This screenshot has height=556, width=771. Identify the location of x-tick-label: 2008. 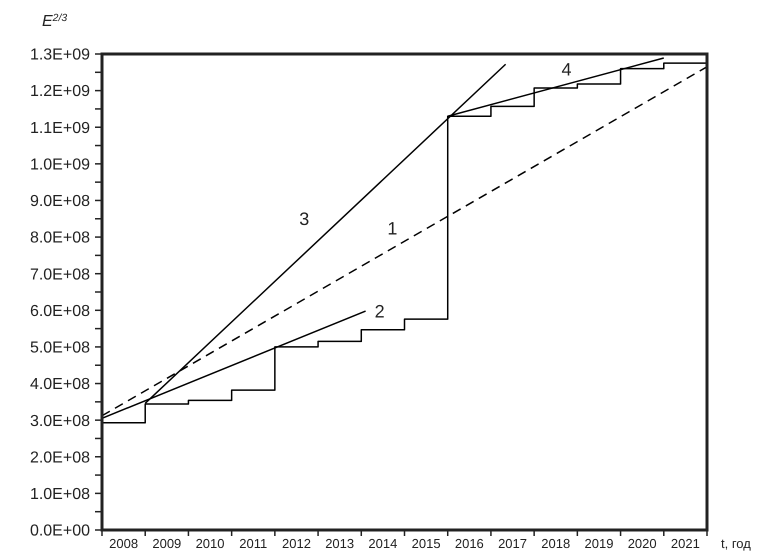
(123, 543).